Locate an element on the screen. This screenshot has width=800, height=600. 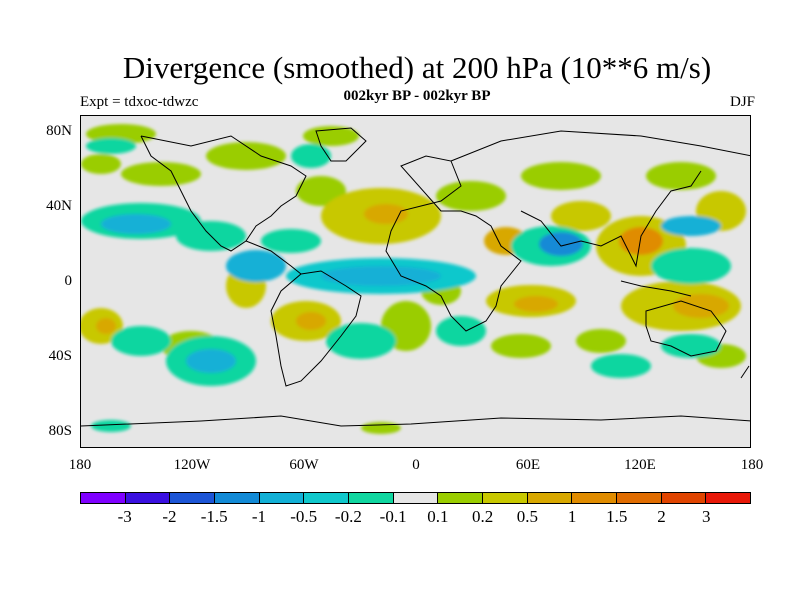
lon-label-180w: 180 is located at coordinates (80, 465).